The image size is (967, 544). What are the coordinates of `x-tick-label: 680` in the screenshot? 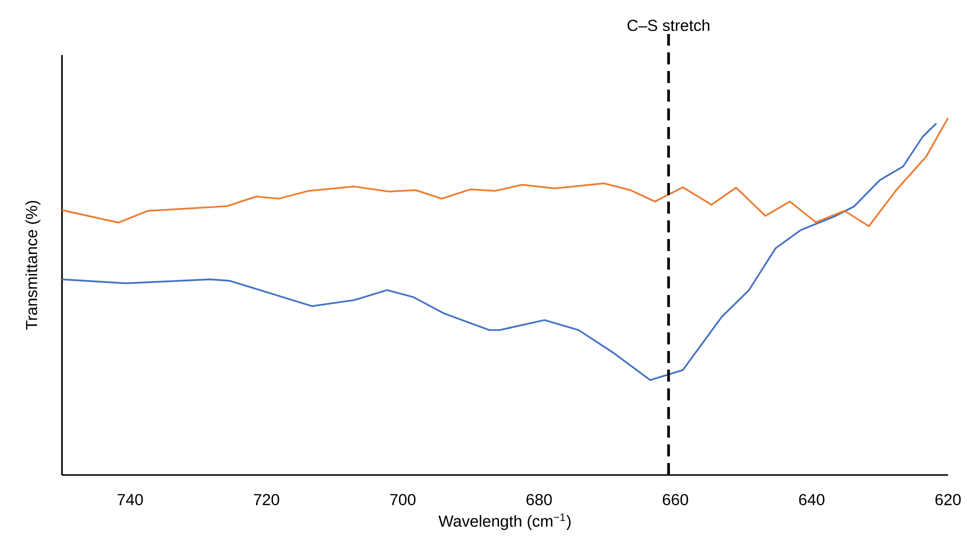 It's located at (539, 500).